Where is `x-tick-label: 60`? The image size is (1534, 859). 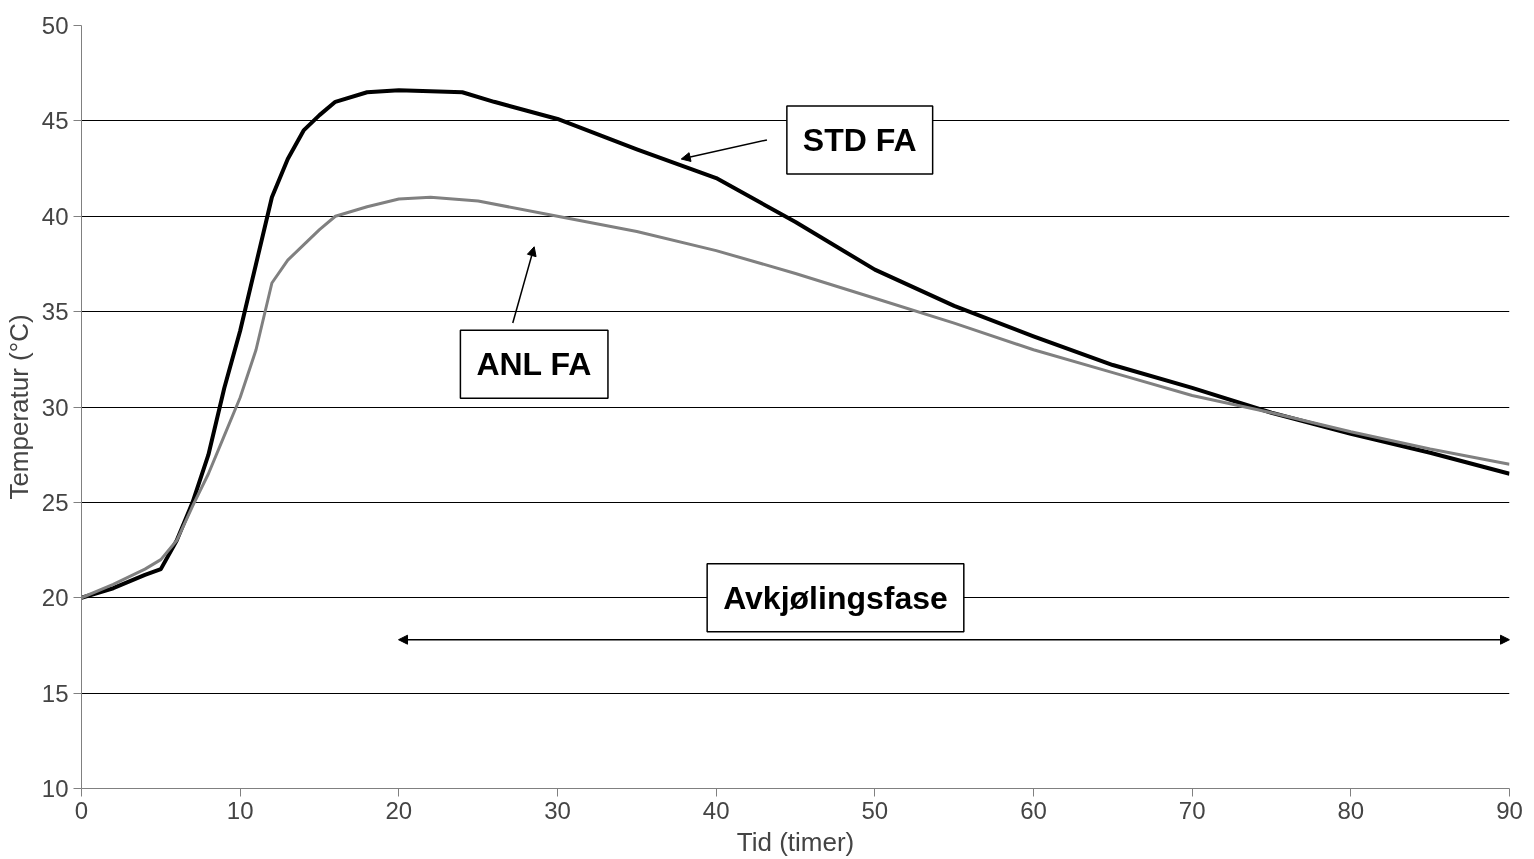 x-tick-label: 60 is located at coordinates (1033, 810).